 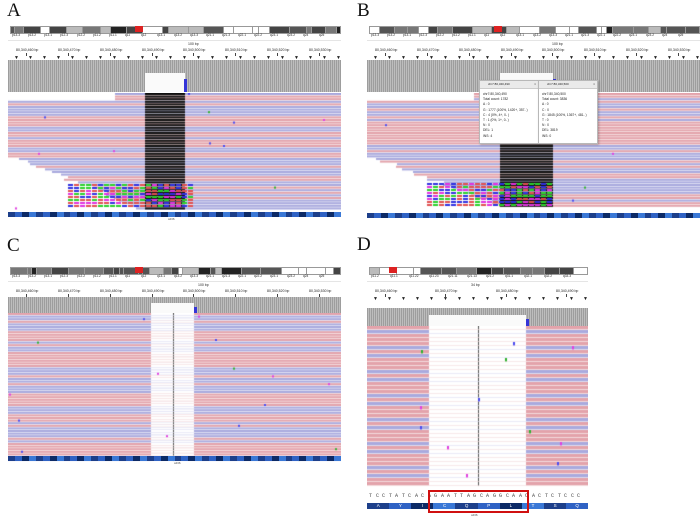 I want to click on popup-title: chr7:80,340,500, so click(x=558, y=84).